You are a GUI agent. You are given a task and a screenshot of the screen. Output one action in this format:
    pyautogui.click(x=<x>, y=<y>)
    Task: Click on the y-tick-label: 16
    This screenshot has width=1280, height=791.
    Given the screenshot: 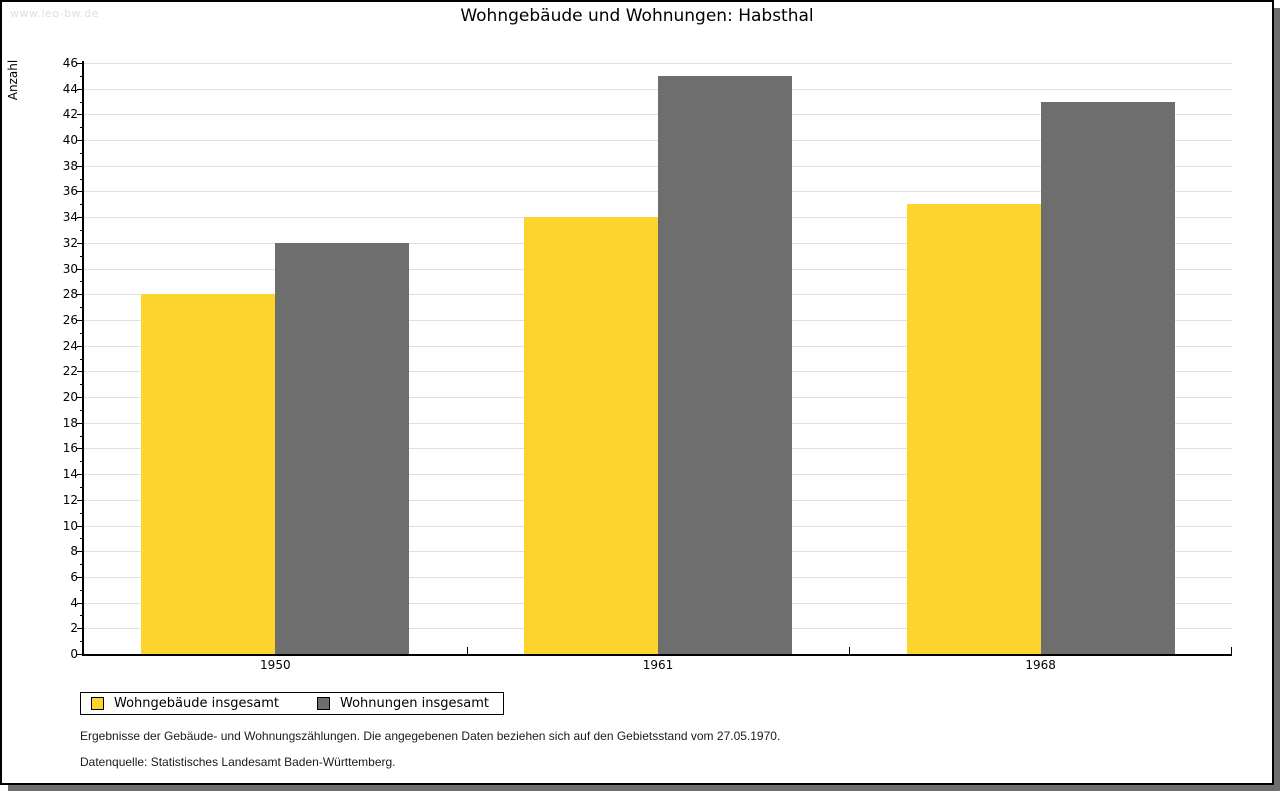 What is the action you would take?
    pyautogui.click(x=70, y=448)
    